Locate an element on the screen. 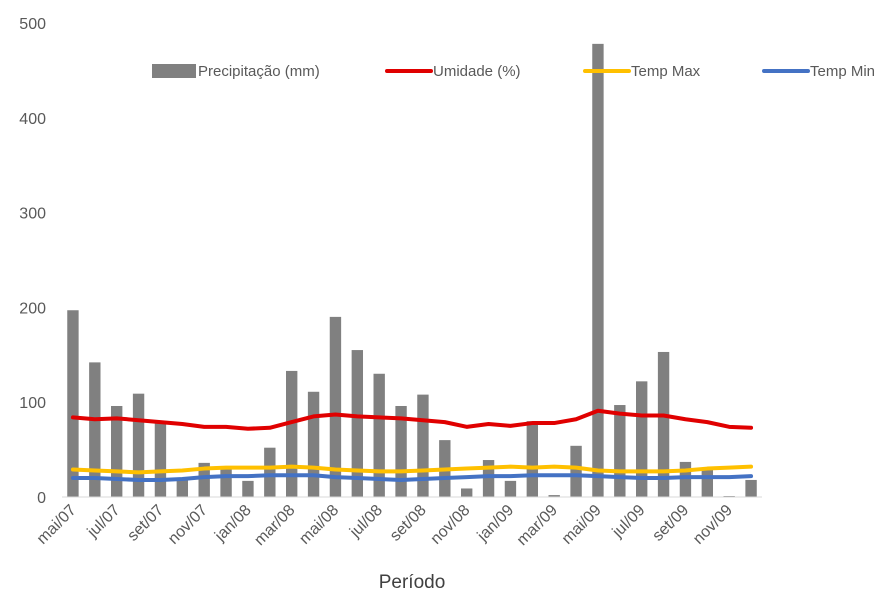 The image size is (895, 598). x-tick-label: mai/09 is located at coordinates (582, 525).